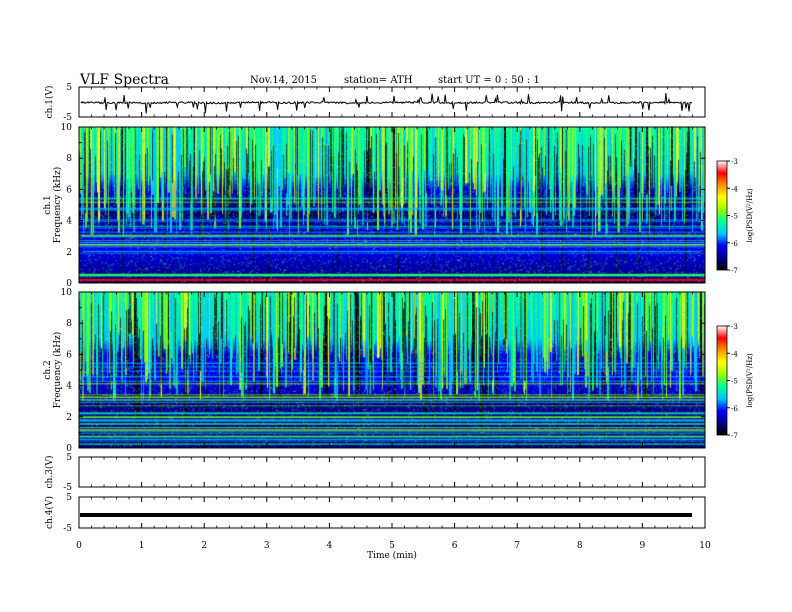 This screenshot has width=792, height=612. Describe the element at coordinates (49, 472) in the screenshot. I see `y-axis-label: ch.3(V)` at that location.